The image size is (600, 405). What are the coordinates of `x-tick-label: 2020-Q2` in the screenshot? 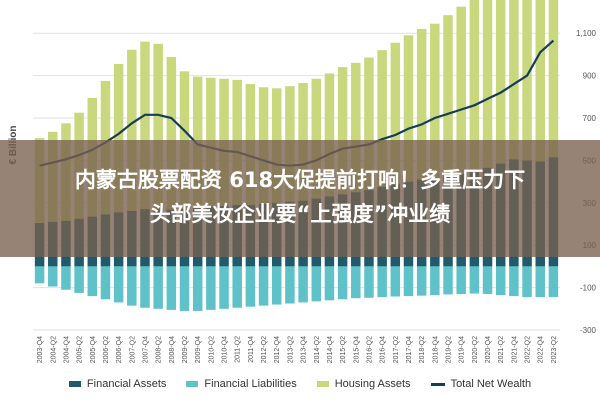 It's located at (475, 349).